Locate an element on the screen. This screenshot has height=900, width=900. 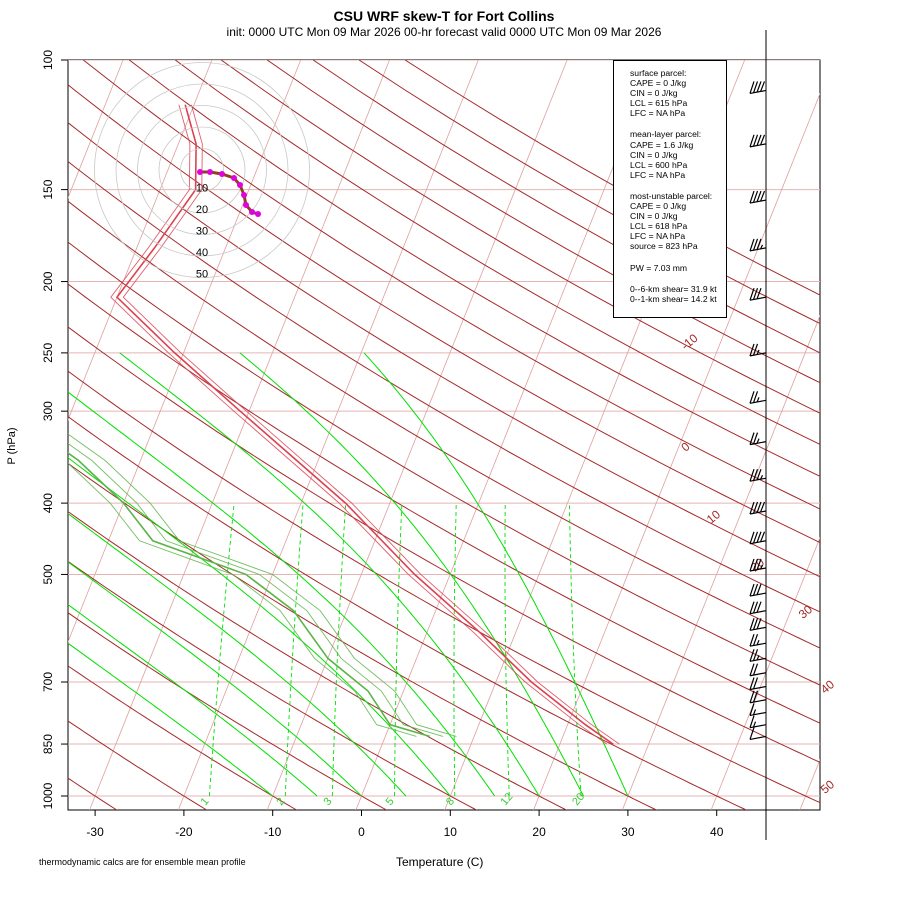
isotherm-label: 40 is located at coordinates (827, 687).